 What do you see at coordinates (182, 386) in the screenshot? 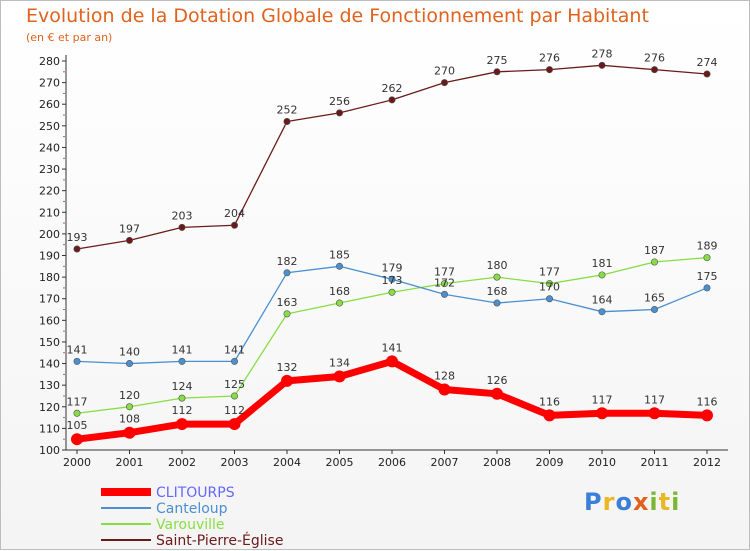
I see `data-label: 124` at bounding box center [182, 386].